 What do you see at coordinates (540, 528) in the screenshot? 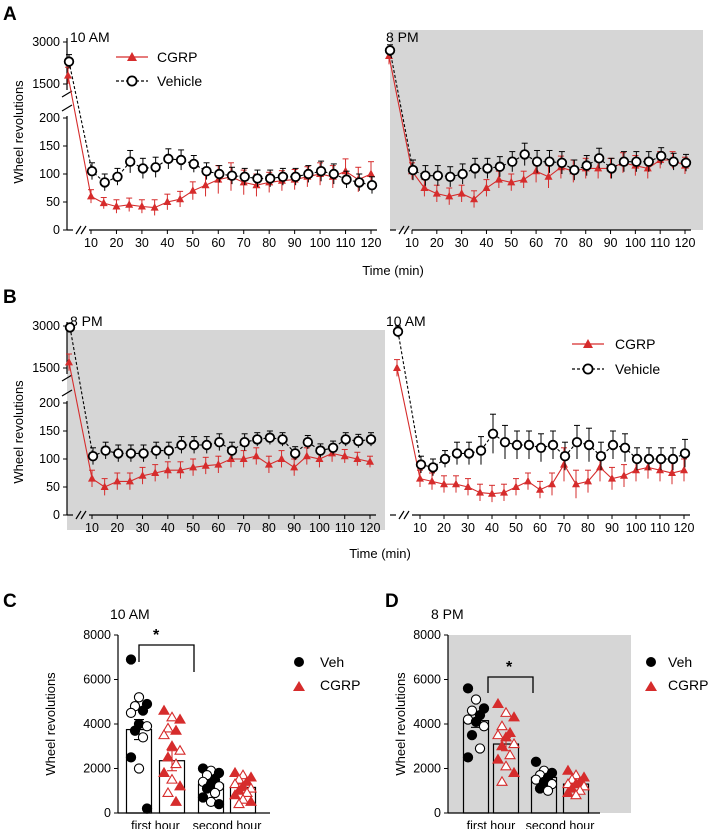
I see `x-tick-label: 60` at bounding box center [540, 528].